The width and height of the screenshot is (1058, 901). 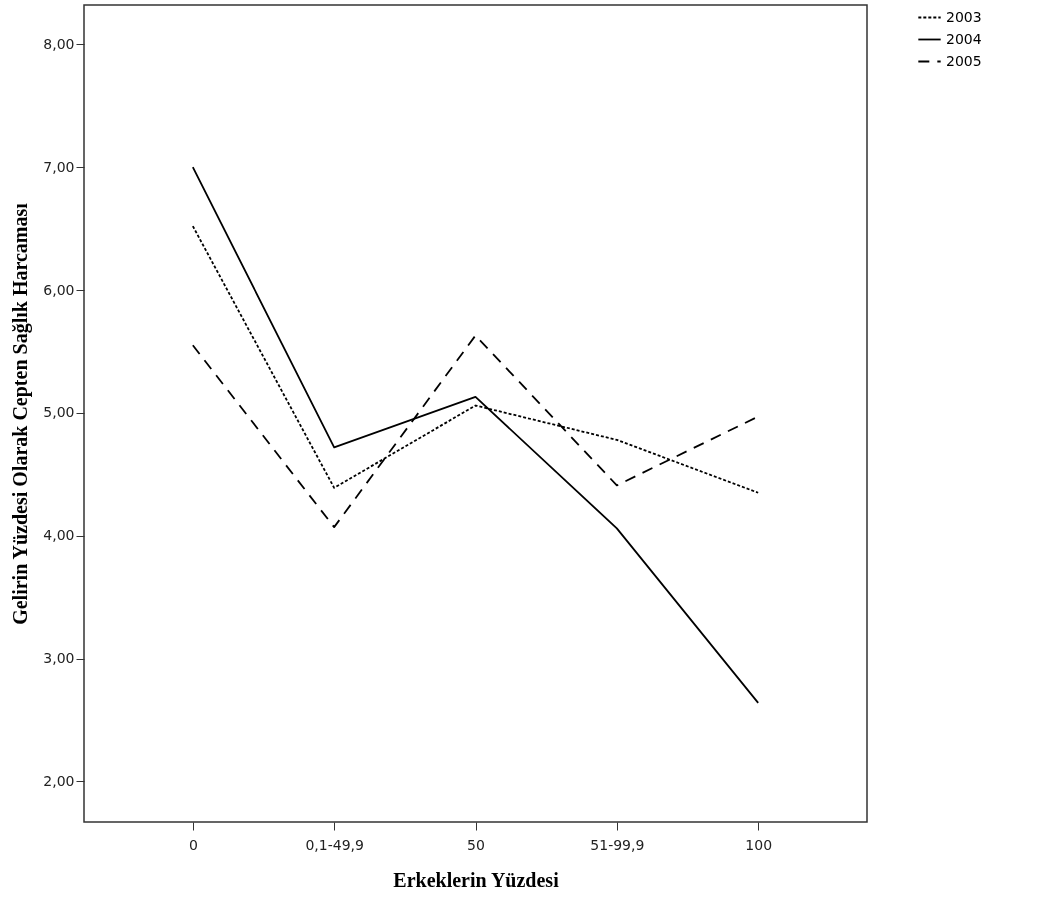 I want to click on y-tick-label: 4,00, so click(x=59, y=535).